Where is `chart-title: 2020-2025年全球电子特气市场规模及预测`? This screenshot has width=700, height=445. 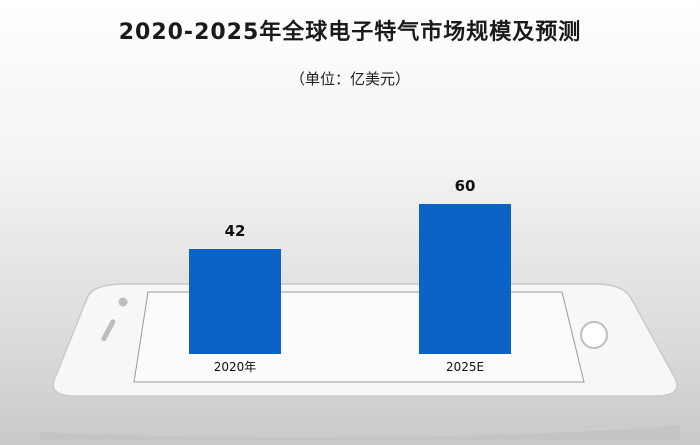
chart-title: 2020-2025年全球电子特气市场规模及预测 is located at coordinates (350, 32).